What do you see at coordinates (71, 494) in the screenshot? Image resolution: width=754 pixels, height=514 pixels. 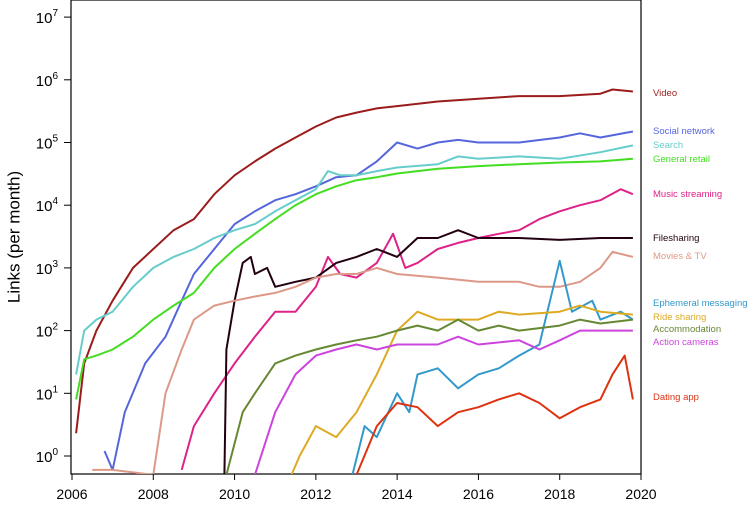 I see `x-tick-label: 2006` at bounding box center [71, 494].